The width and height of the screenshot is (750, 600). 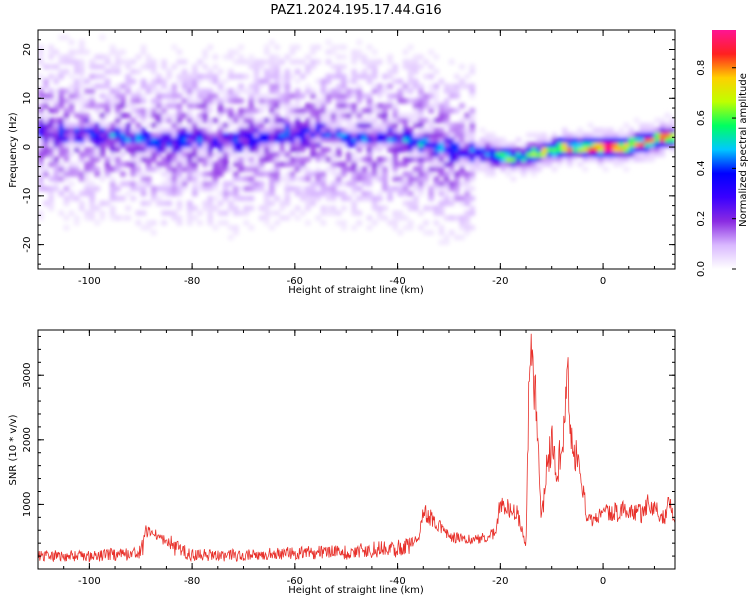 What do you see at coordinates (356, 290) in the screenshot?
I see `spectrogram-x-axis-label: Height of straight line (km)` at bounding box center [356, 290].